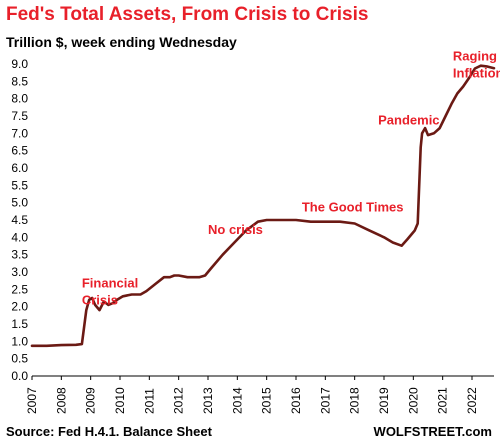 The image size is (500, 446). I want to click on annotation-label: Pandemic, so click(408, 120).